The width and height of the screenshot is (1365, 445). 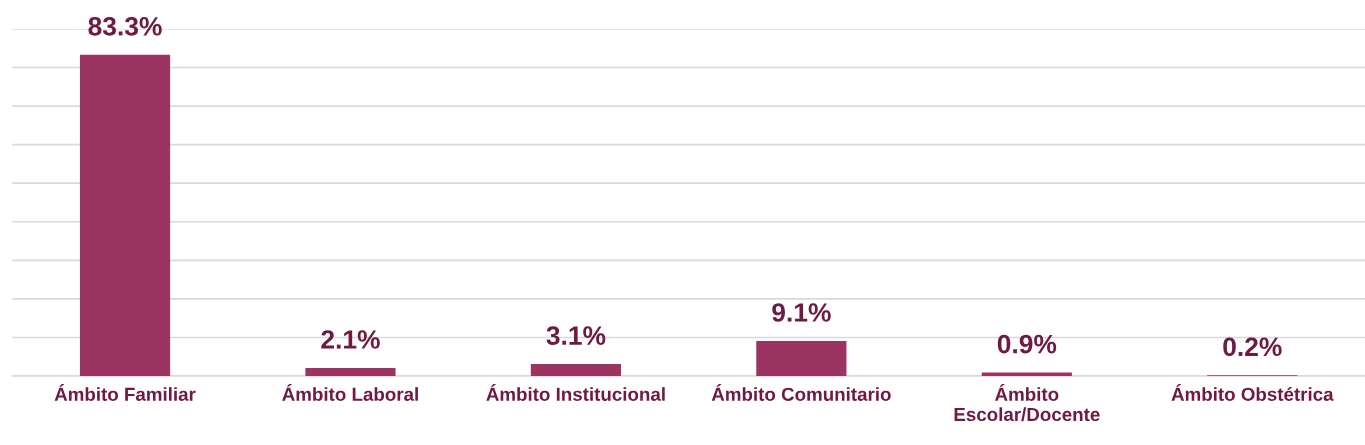 I want to click on x-tick-label: Ámbito Escolar/Docente, so click(x=1027, y=403).